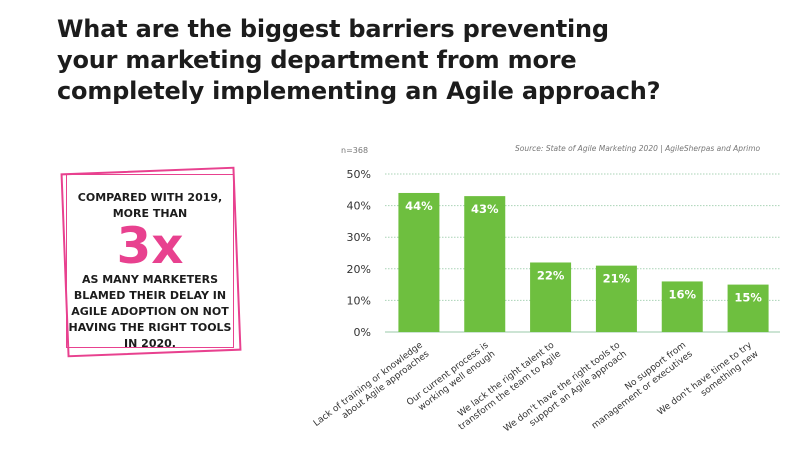 This screenshot has height=450, width=801. Describe the element at coordinates (551, 275) in the screenshot. I see `bar-value-label: 22%` at that location.